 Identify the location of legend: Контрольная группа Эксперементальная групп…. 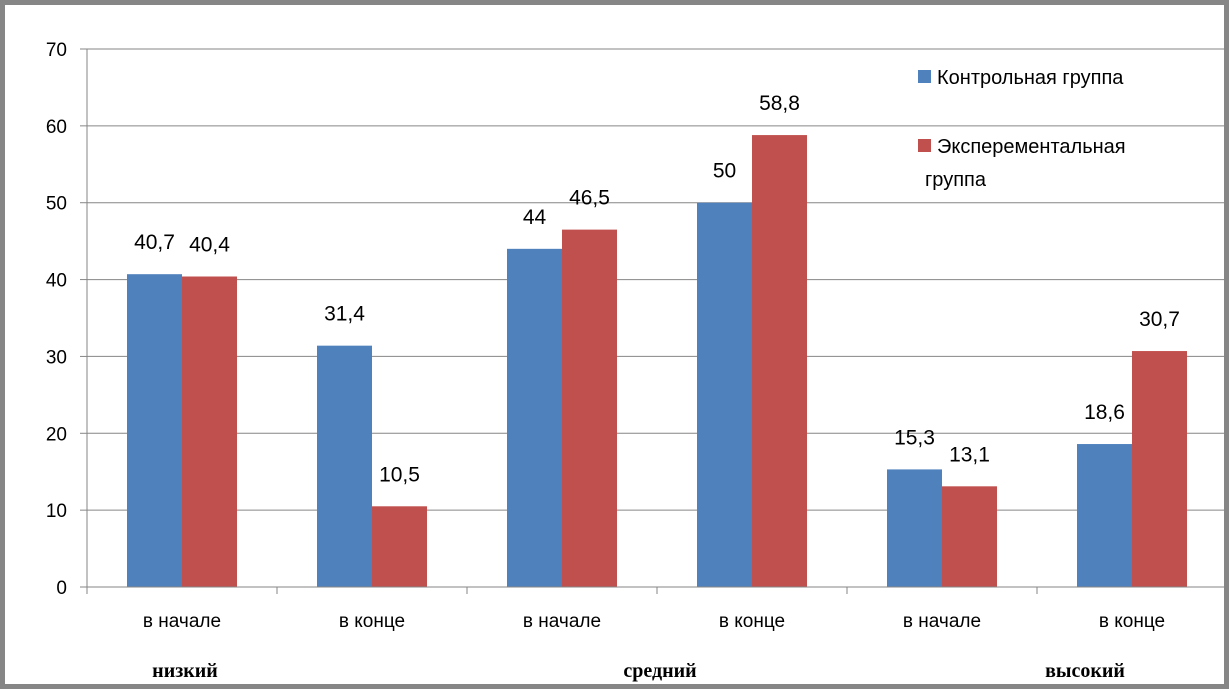
(1022, 129).